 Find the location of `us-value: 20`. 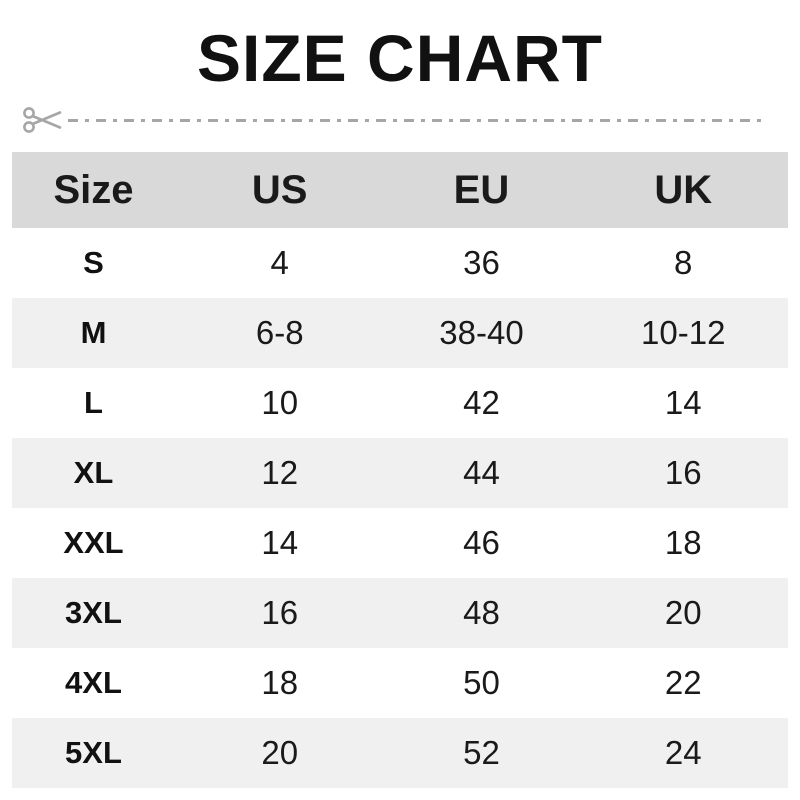

us-value: 20 is located at coordinates (280, 752).